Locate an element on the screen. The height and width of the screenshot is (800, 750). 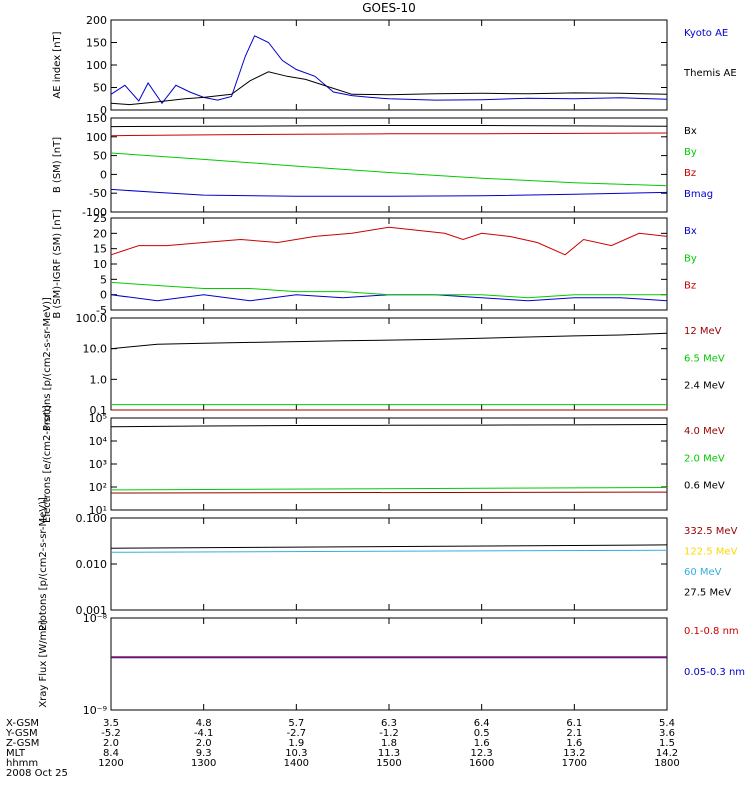
y-tick-label: -5 is located at coordinates (101, 310).